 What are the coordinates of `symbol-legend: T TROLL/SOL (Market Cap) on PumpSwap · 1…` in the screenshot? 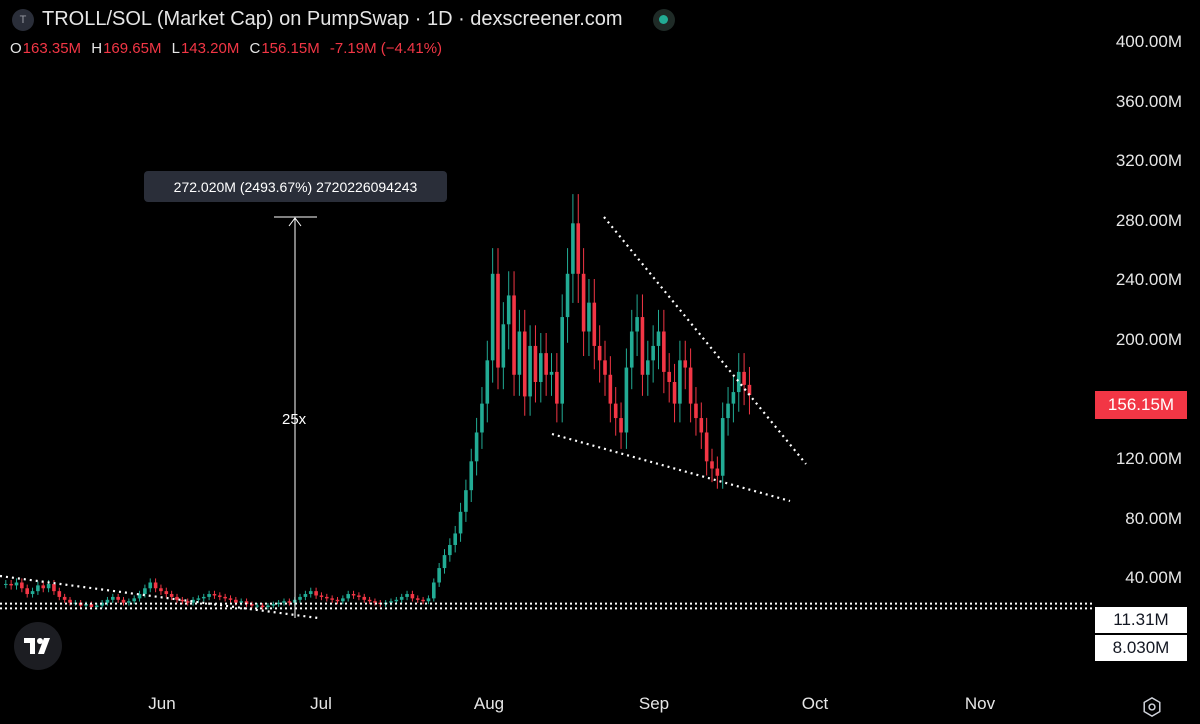 It's located at (343, 19).